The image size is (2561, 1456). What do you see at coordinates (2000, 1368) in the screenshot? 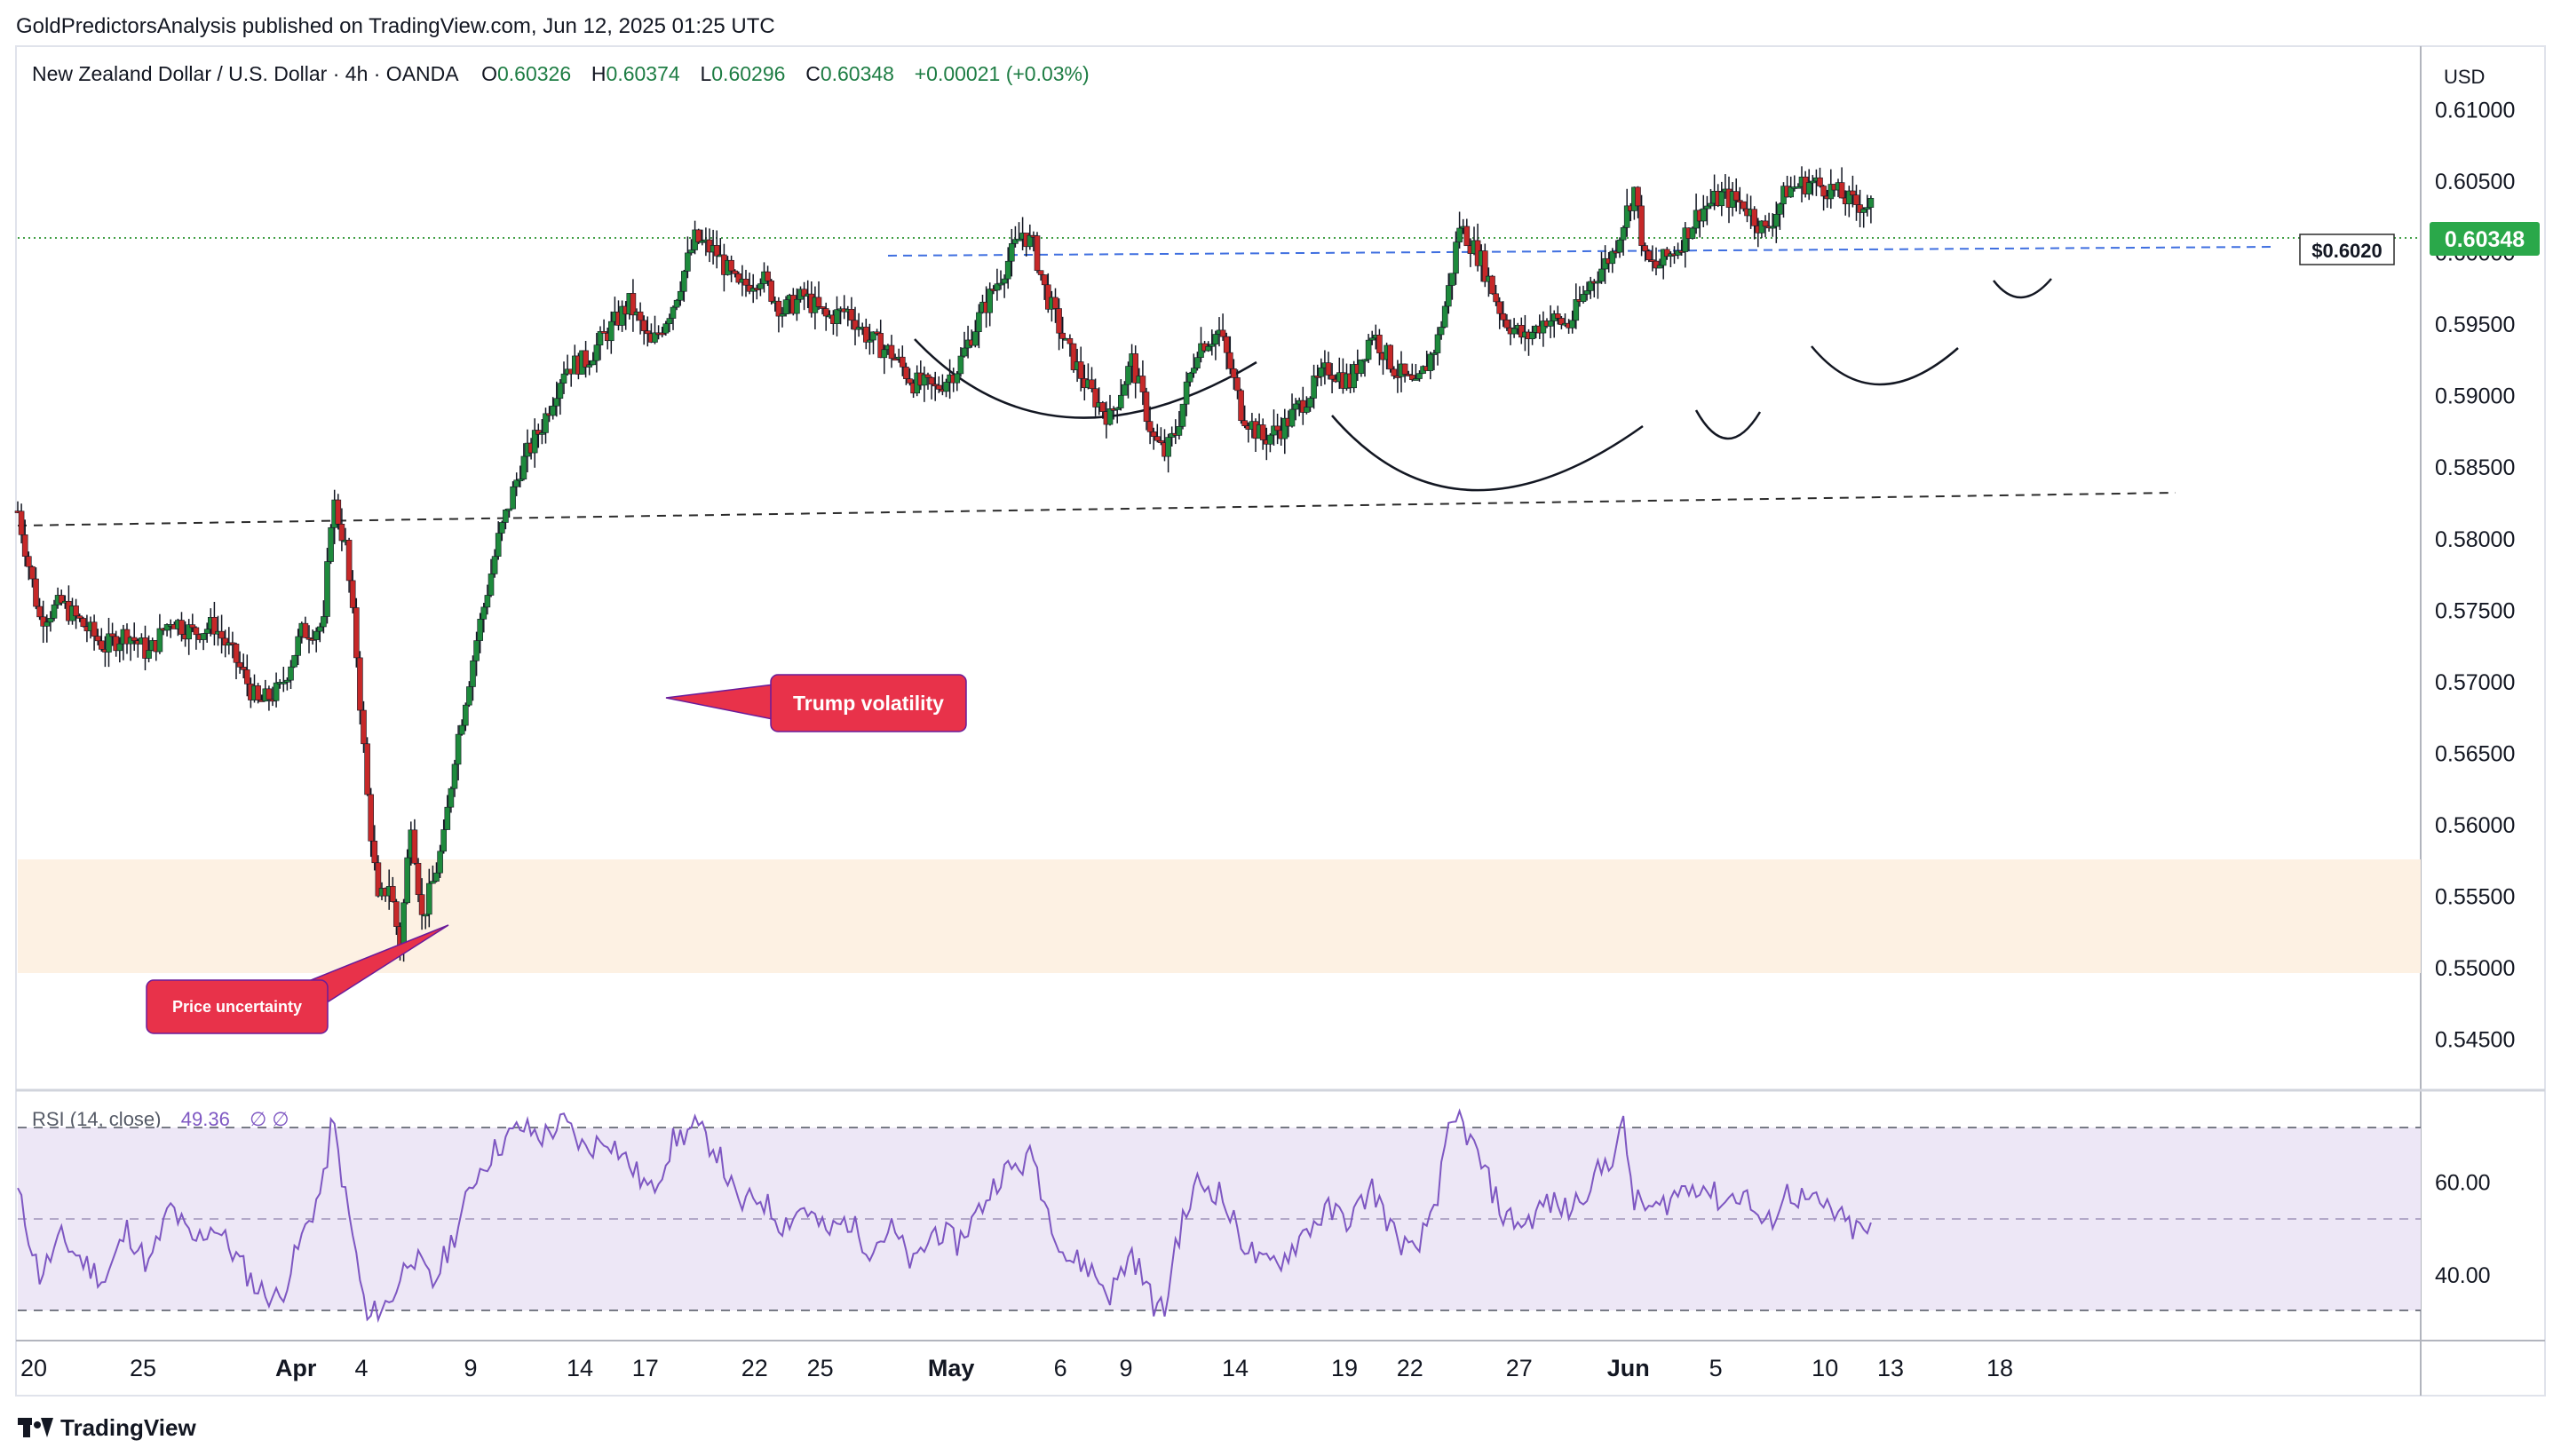
I see `time-tick-label: 18` at bounding box center [2000, 1368].